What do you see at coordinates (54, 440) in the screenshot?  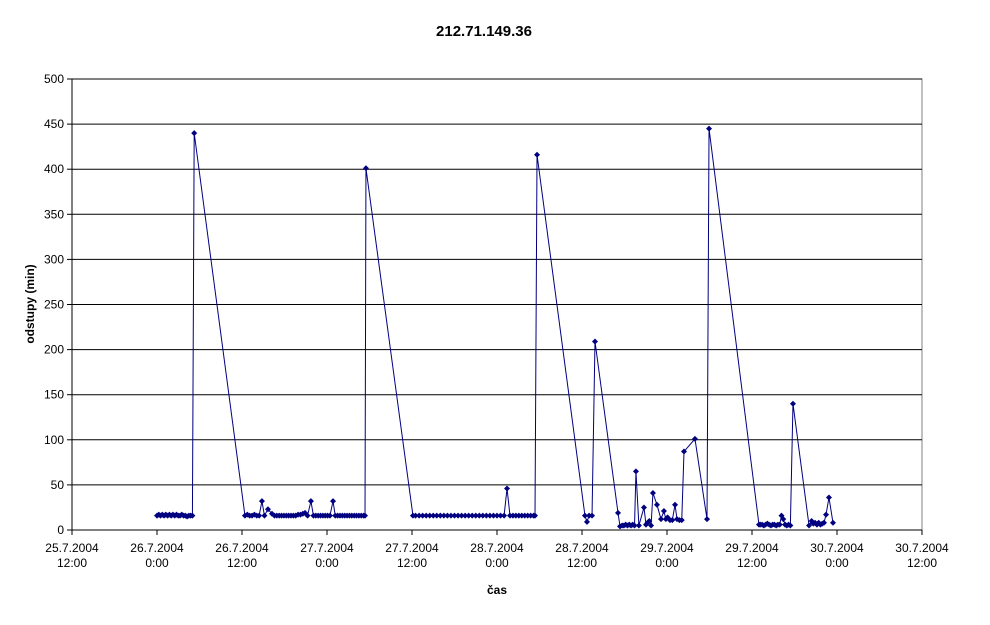 I see `y-tick-label: 100` at bounding box center [54, 440].